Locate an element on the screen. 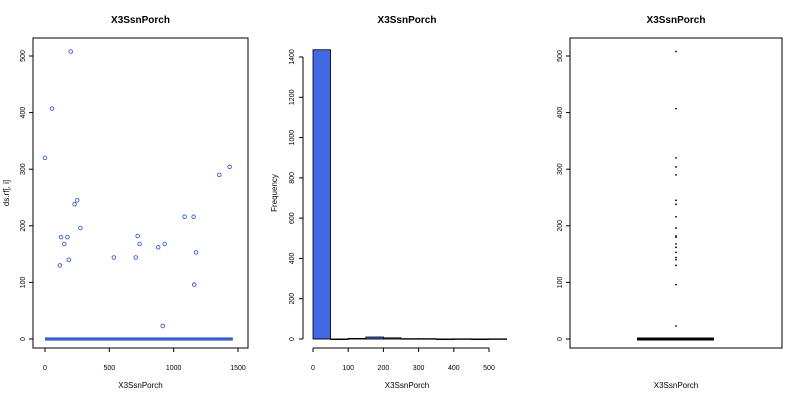  plot2-xtick-label: 200 is located at coordinates (384, 368).